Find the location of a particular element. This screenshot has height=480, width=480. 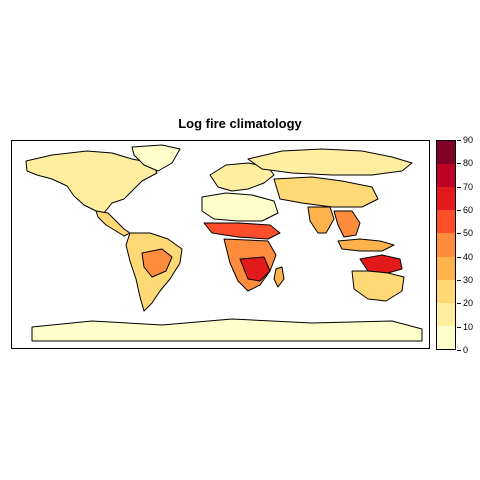

legend-tick-label: 30 is located at coordinates (468, 280).